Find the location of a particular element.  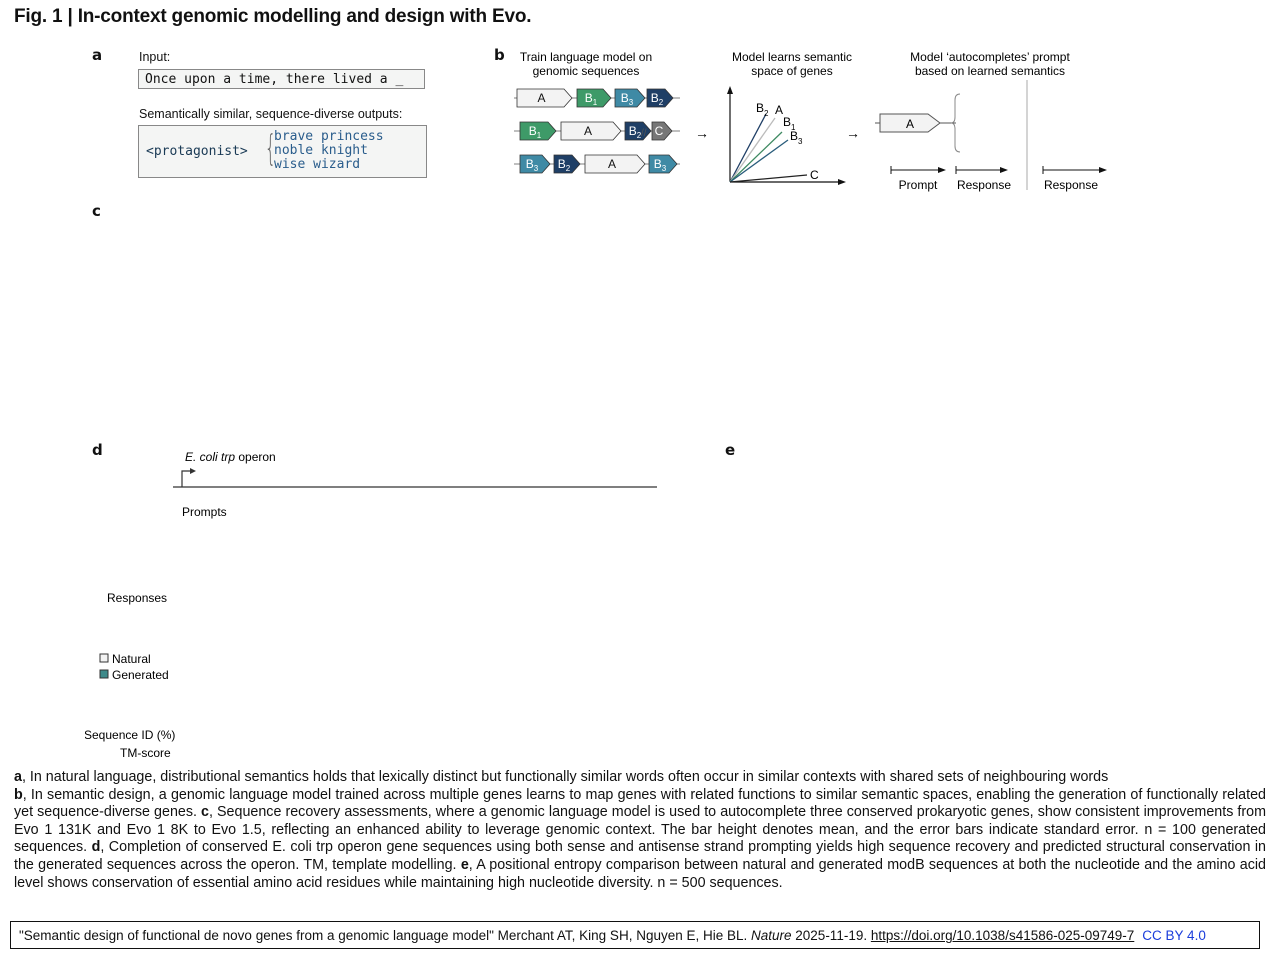

panel-a-label: a is located at coordinates (97, 55).